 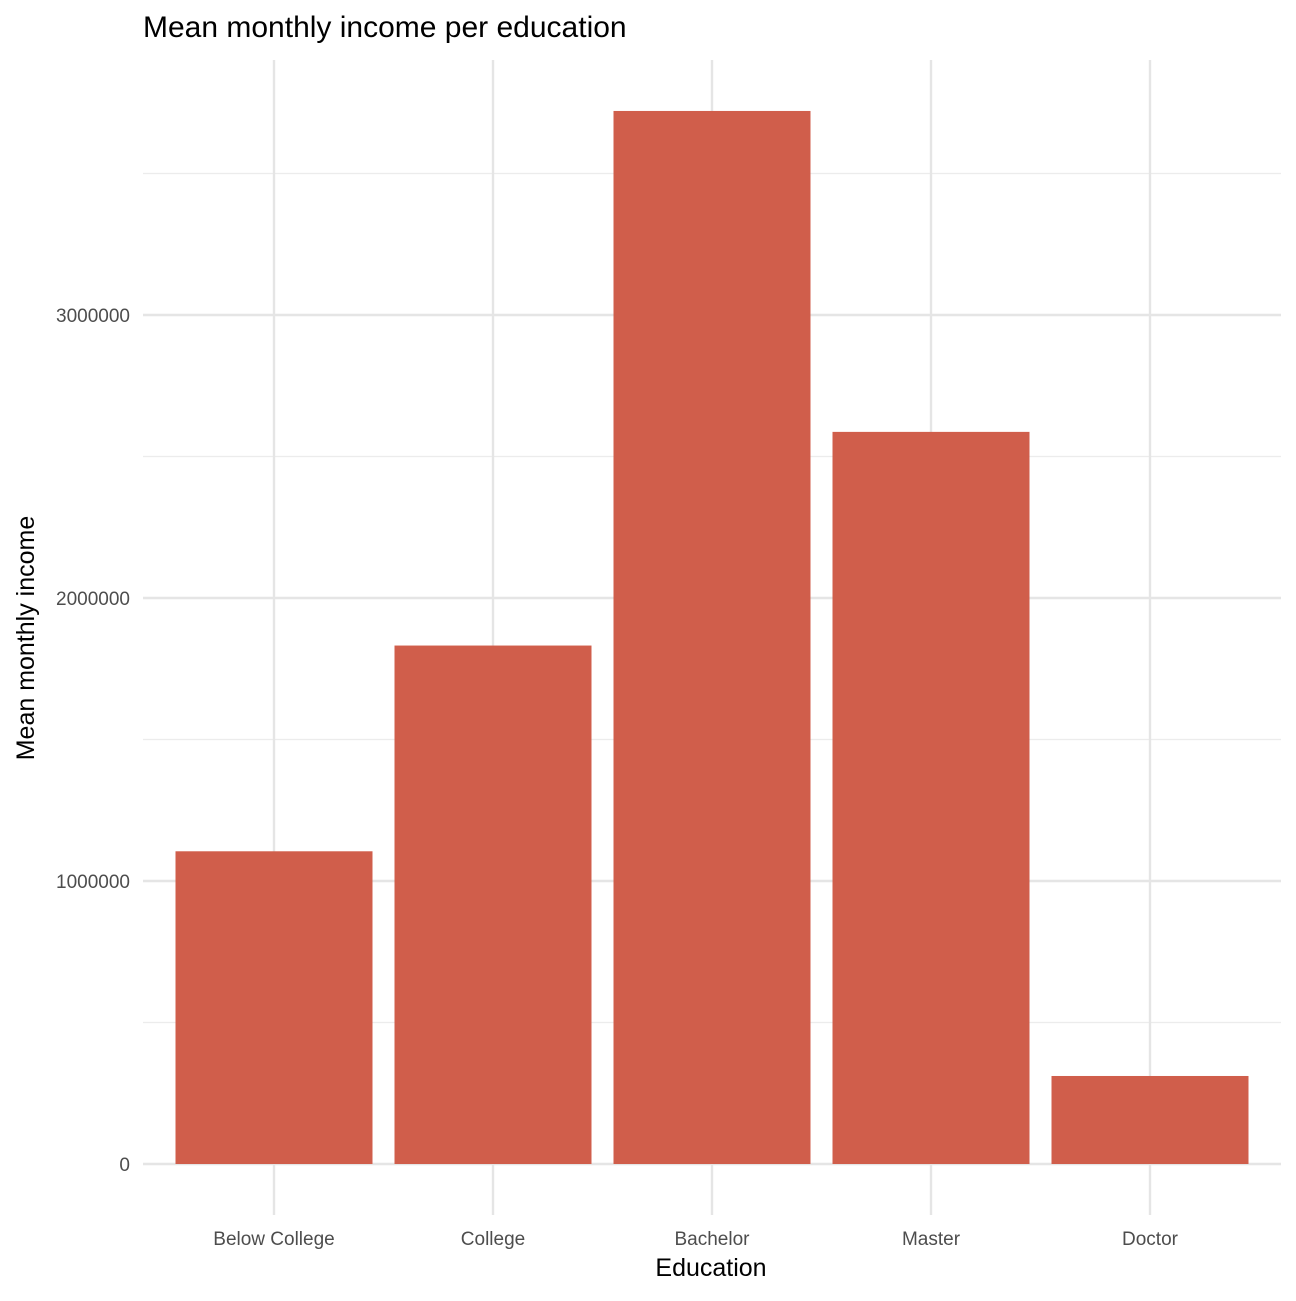 What do you see at coordinates (93, 741) in the screenshot?
I see `y-axis-ticks: 0 1000000 2000000 3000000` at bounding box center [93, 741].